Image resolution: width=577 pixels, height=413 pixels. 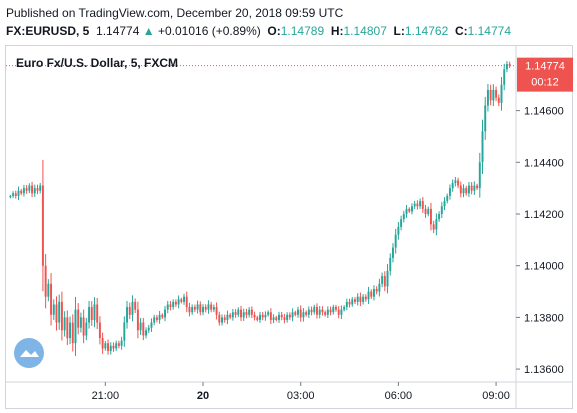 What do you see at coordinates (545, 74) in the screenshot?
I see `price-badge` at bounding box center [545, 74].